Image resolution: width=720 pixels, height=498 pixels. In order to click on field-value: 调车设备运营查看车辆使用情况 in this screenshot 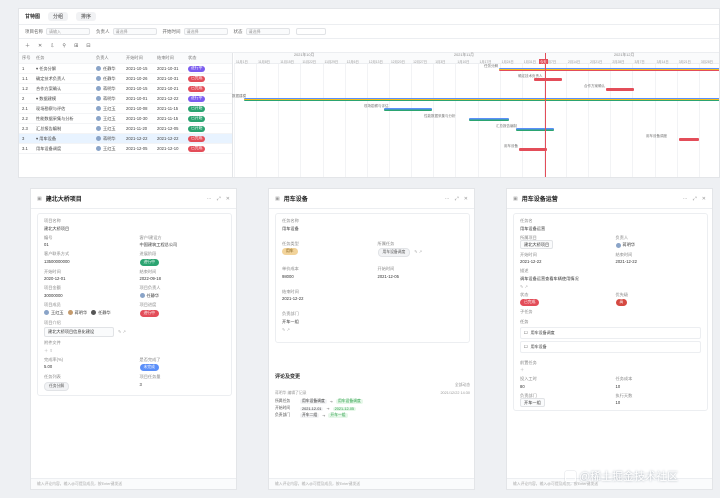, I will do `click(549, 278)`.